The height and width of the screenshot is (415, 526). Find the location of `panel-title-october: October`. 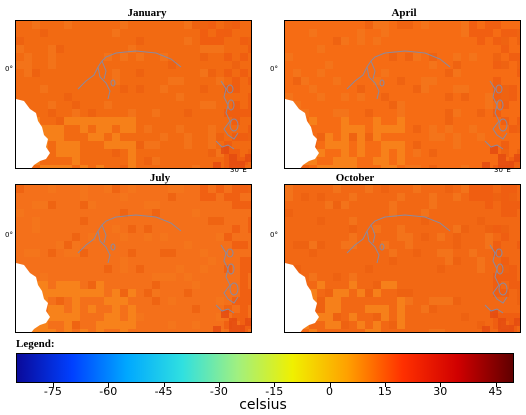

panel-title-october: October is located at coordinates (355, 178).